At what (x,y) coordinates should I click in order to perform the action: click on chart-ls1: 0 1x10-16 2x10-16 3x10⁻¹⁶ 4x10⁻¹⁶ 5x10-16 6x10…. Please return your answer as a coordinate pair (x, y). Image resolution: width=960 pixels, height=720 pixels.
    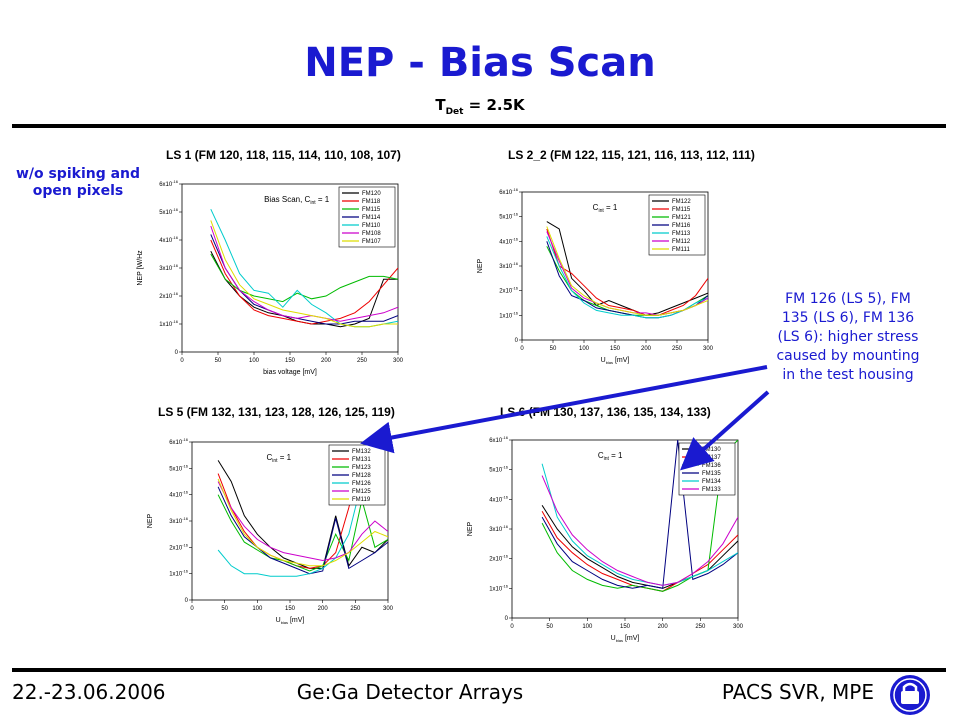
    Looking at the image, I should click on (270, 277).